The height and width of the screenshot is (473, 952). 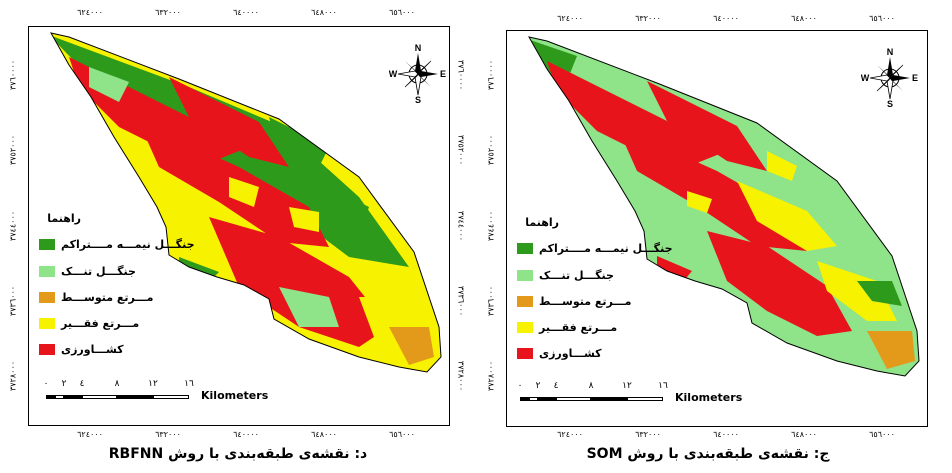 What do you see at coordinates (708, 454) in the screenshot?
I see `caption-som: ج: نقشه‌ی طبقه‌بندی با روش SOM` at bounding box center [708, 454].